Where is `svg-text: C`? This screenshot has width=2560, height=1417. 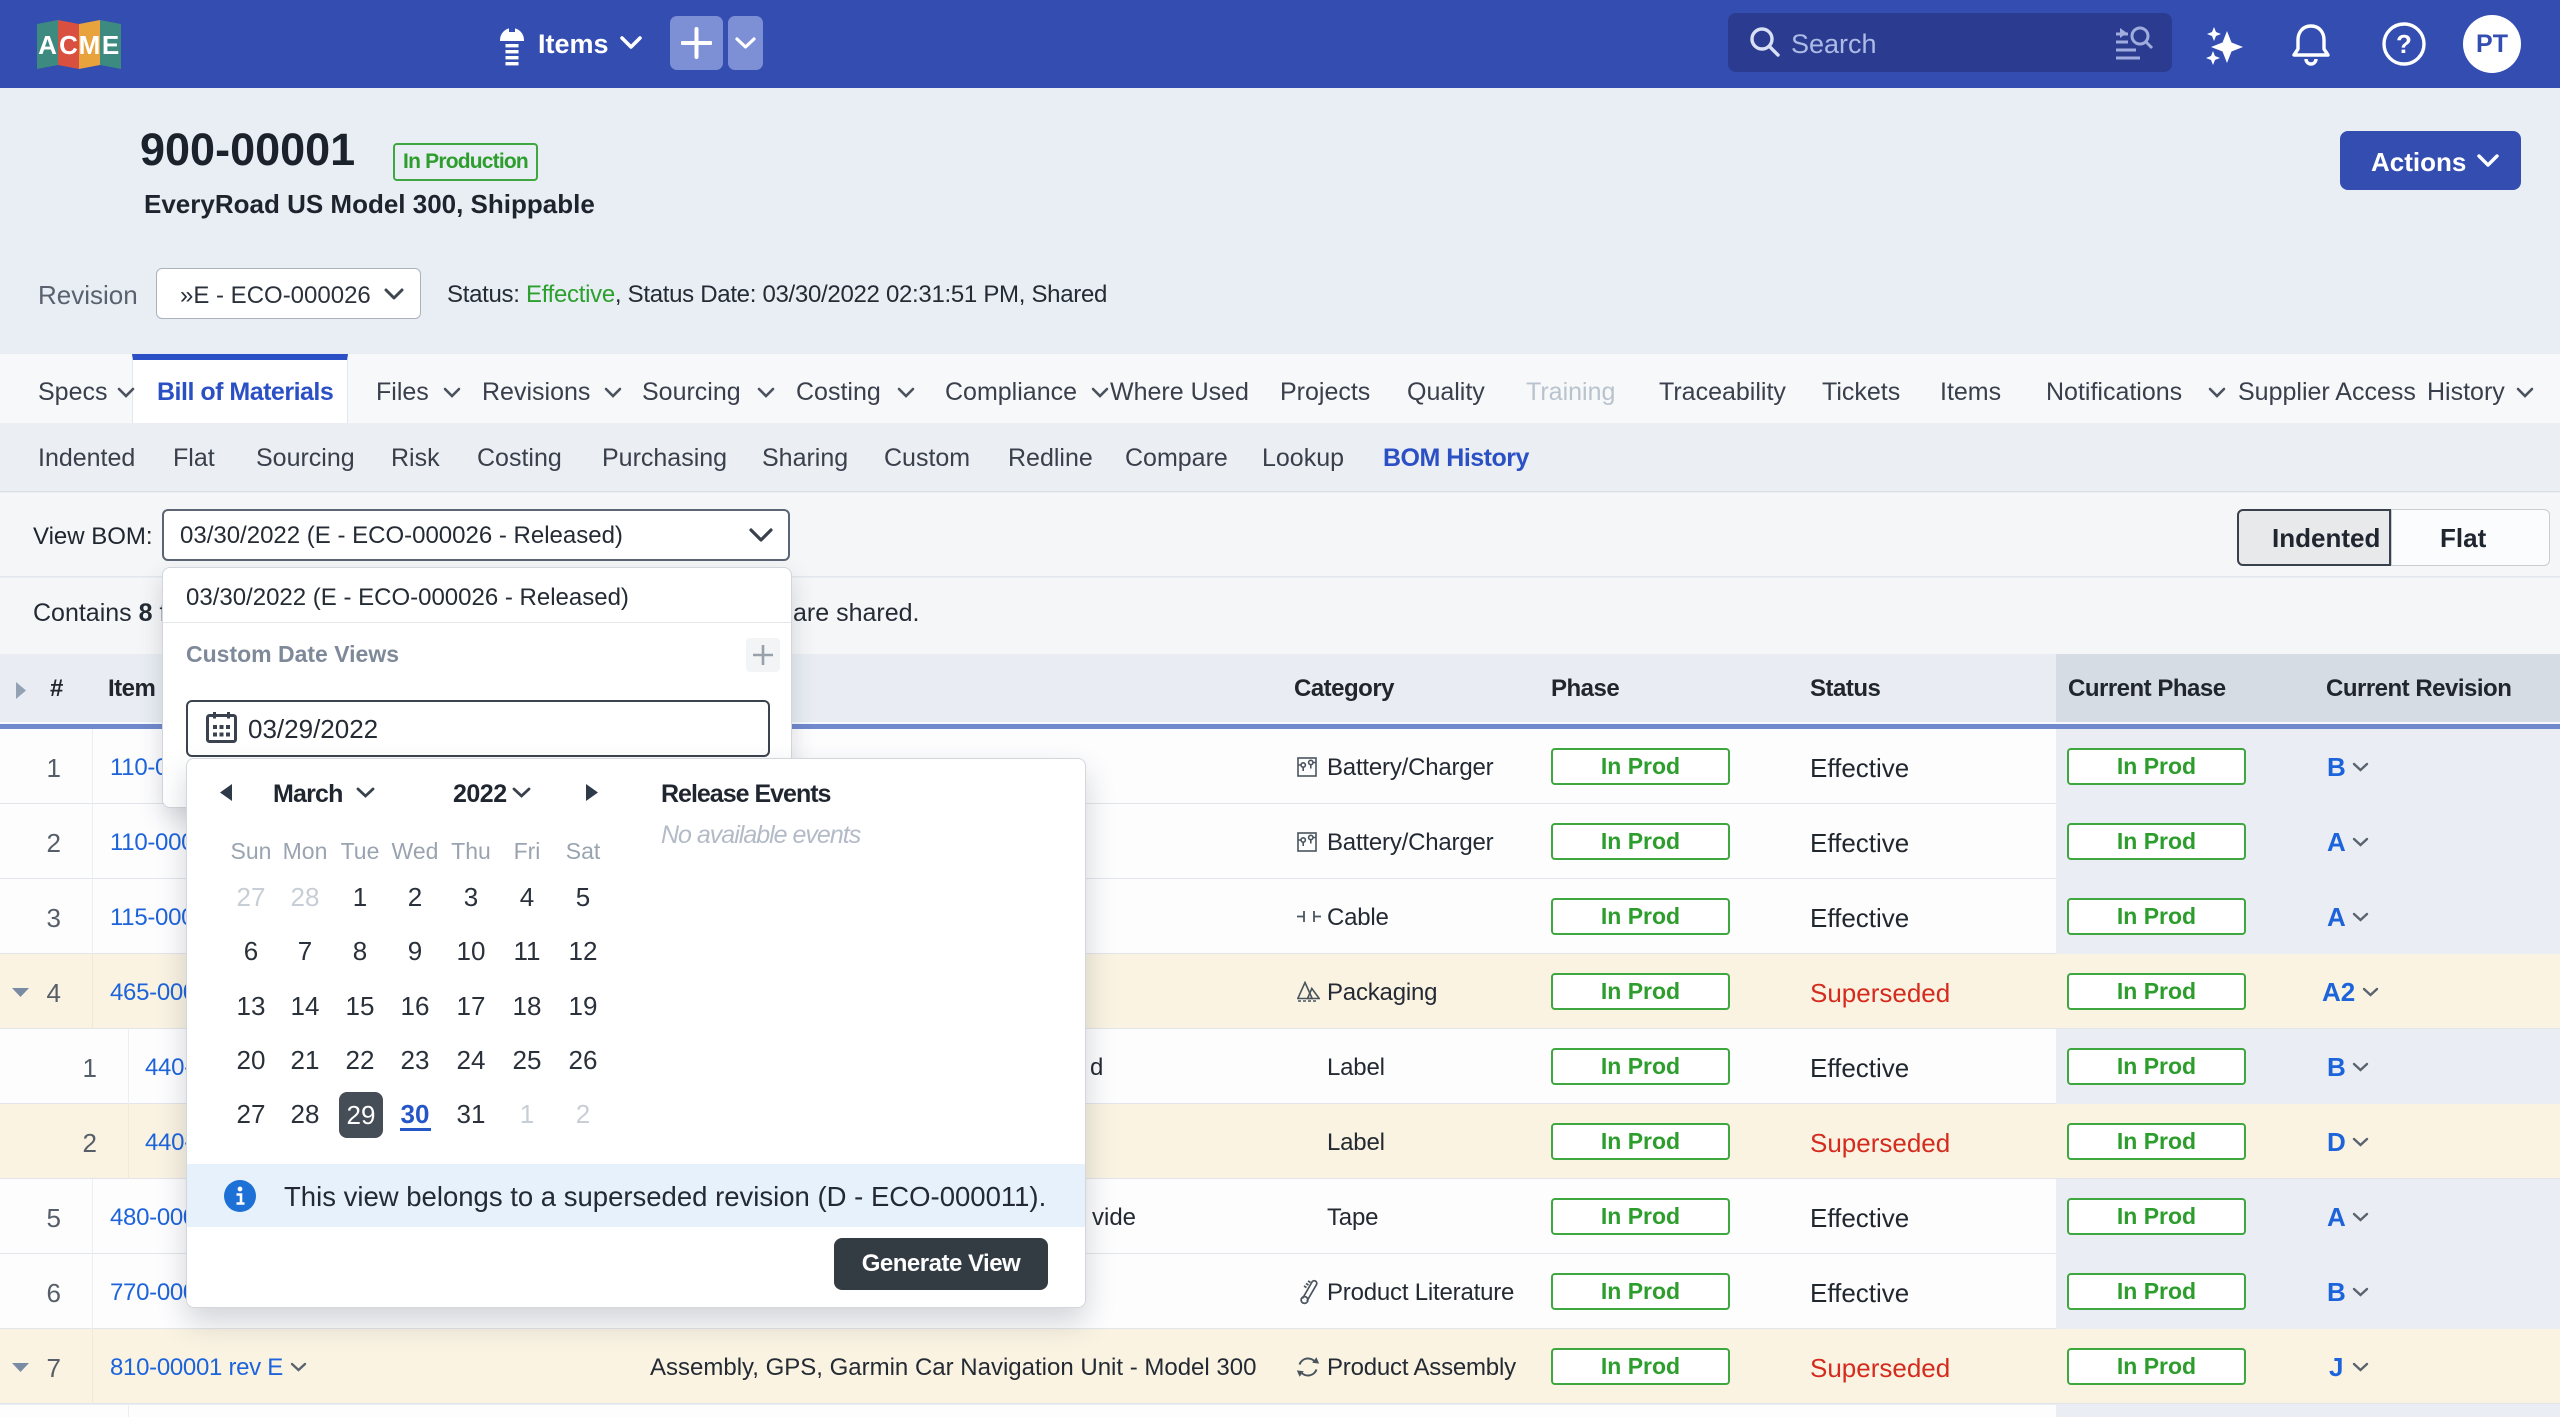 svg-text: C is located at coordinates (68, 45).